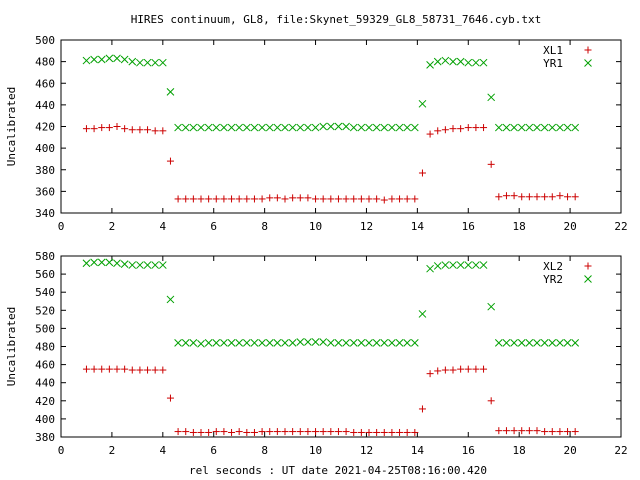  What do you see at coordinates (45, 310) in the screenshot?
I see `y-tick-label: 520` at bounding box center [45, 310].